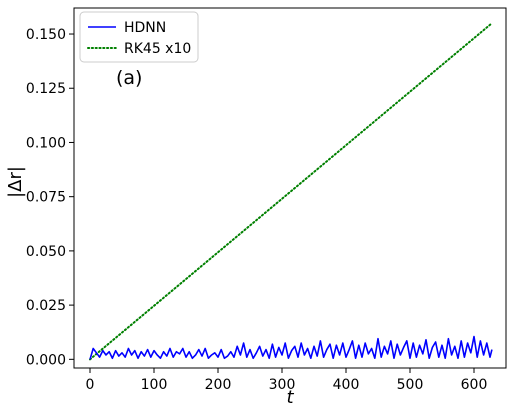  I want to click on y-tick-label: 0.125, so click(46, 89).